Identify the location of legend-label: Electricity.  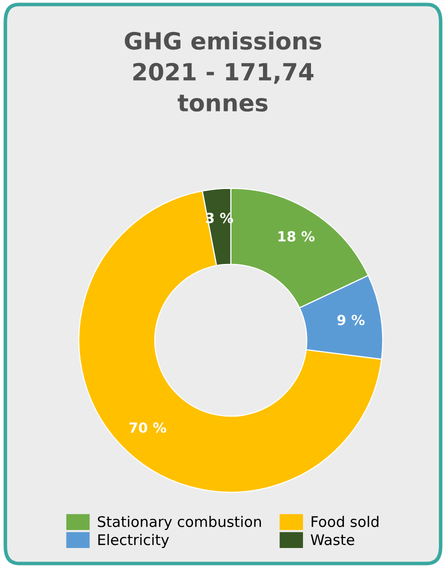
(133, 541).